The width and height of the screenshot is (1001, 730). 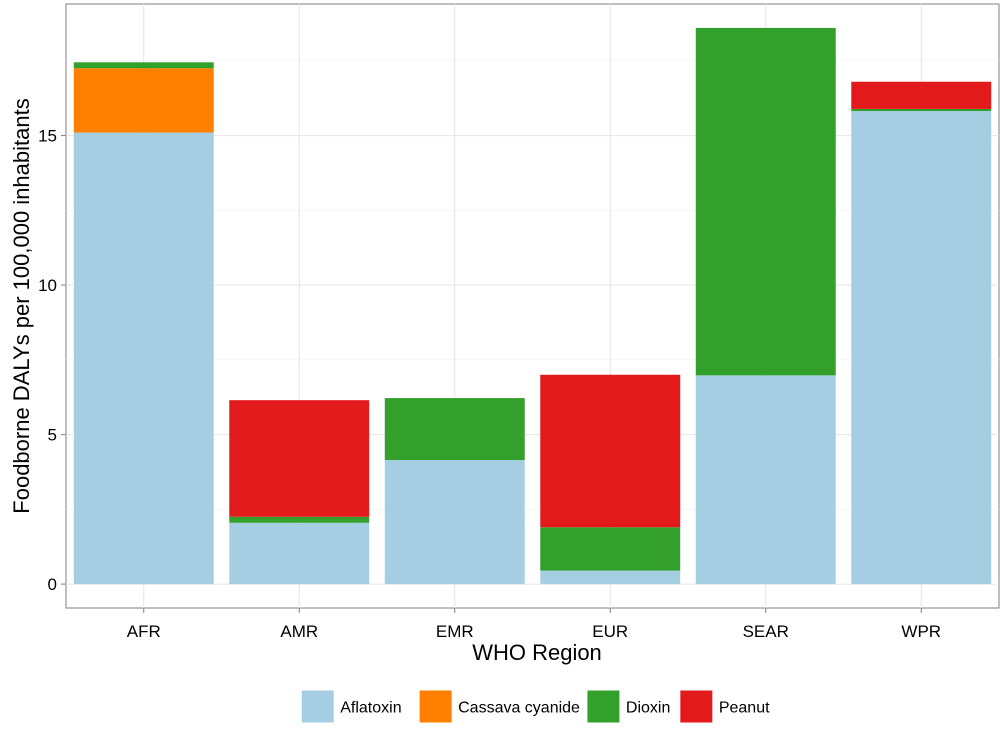 I want to click on legend-key-peanut, so click(x=696, y=706).